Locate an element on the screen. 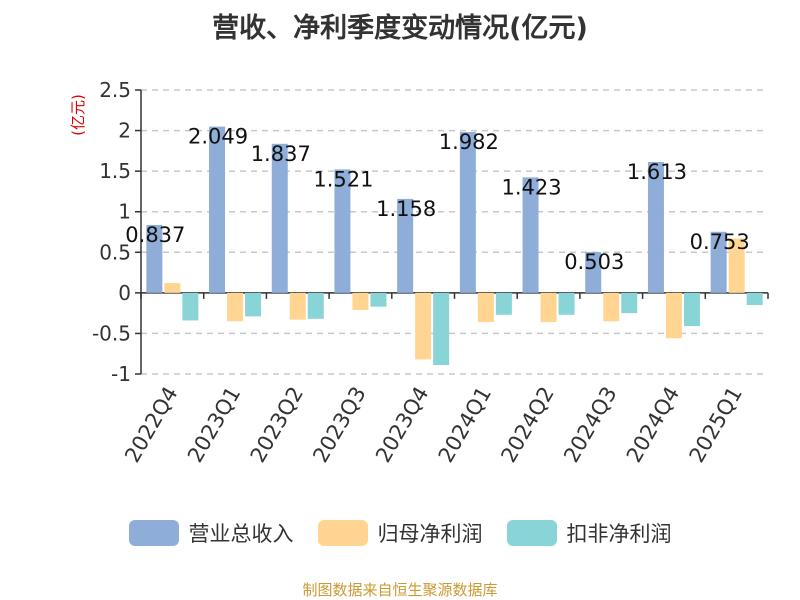 This screenshot has height=600, width=800. x-tick-label: 2023Q4 is located at coordinates (402, 425).